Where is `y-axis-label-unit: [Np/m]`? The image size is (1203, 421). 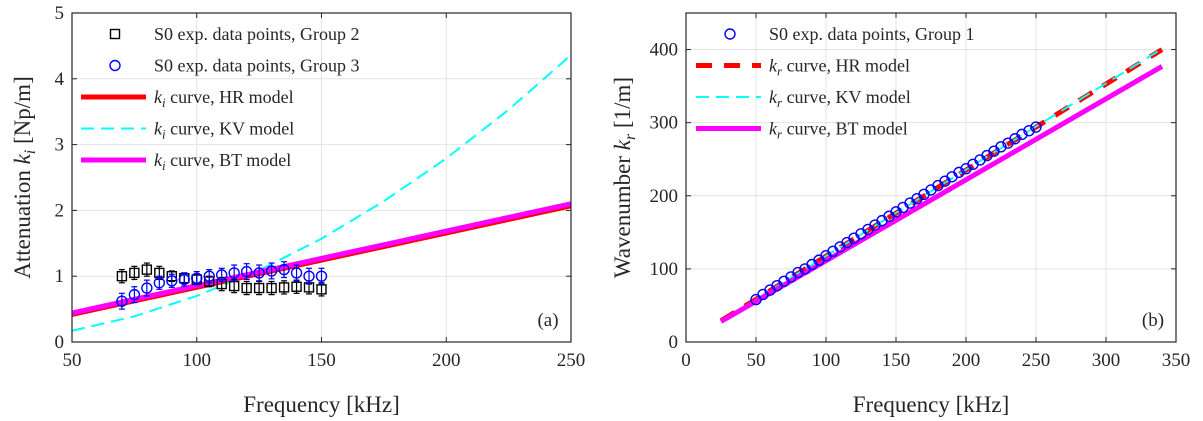 y-axis-label-unit: [Np/m] is located at coordinates (22, 112).